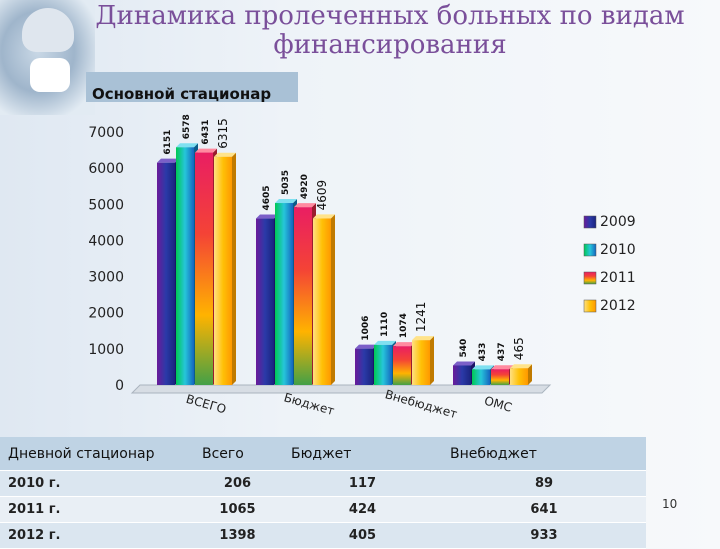 This screenshot has height=549, width=720. What do you see at coordinates (362, 535) in the screenshot?
I see `table-cell: 405` at bounding box center [362, 535].